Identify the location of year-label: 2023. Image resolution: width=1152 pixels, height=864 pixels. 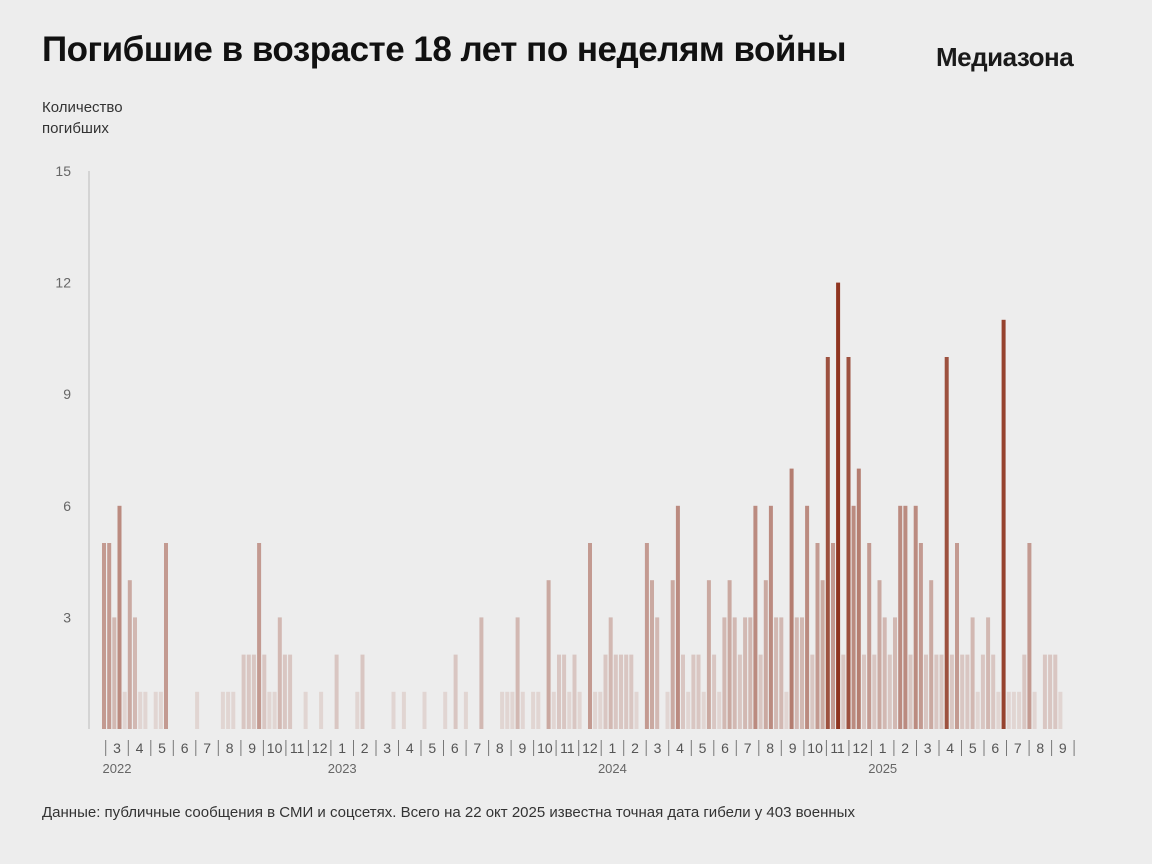
(342, 768).